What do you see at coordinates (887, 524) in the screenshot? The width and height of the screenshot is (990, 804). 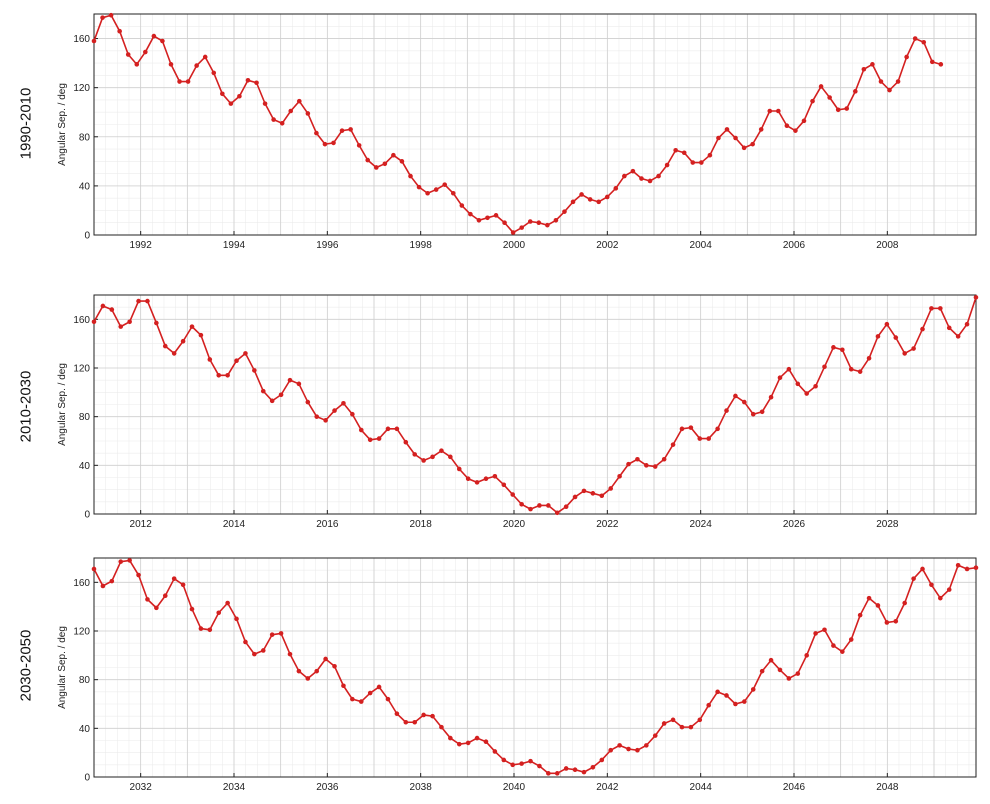 I see `x-tick-label: 2028` at bounding box center [887, 524].